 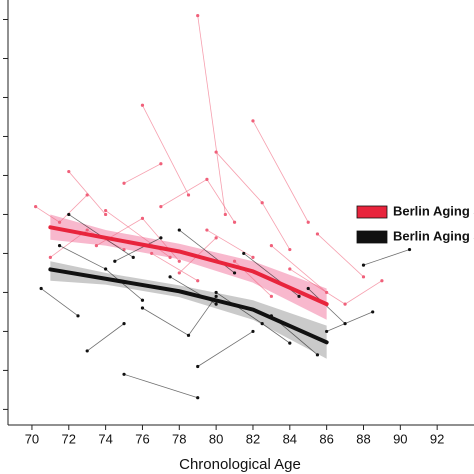 What do you see at coordinates (69, 438) in the screenshot?
I see `x-tick-label: 72` at bounding box center [69, 438].